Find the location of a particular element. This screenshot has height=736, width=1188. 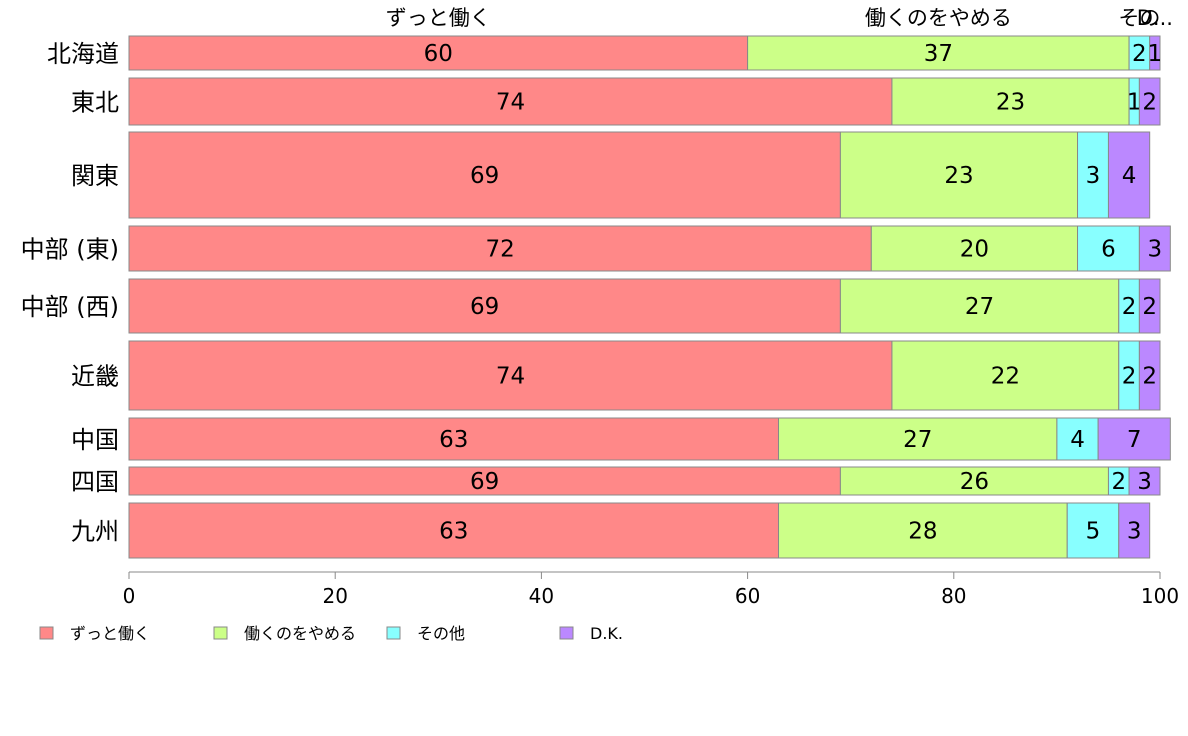

top-series-label: その is located at coordinates (1139, 18).